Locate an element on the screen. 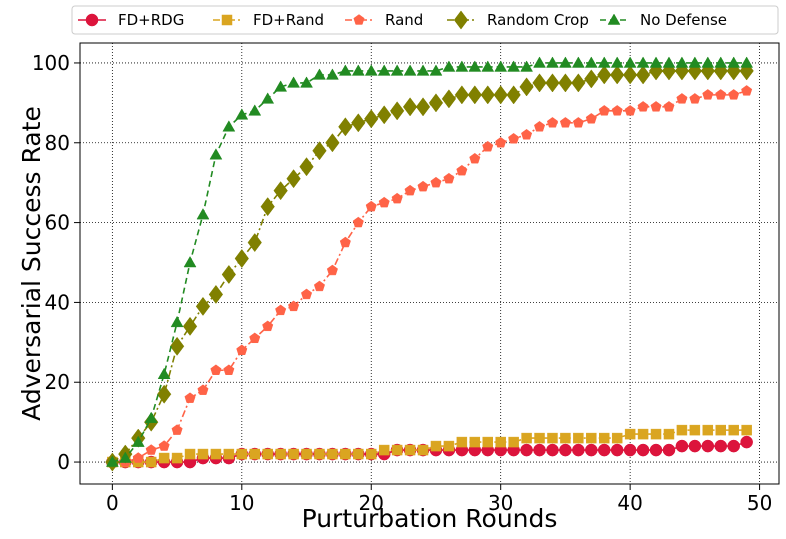 This screenshot has width=786, height=539. legend: FD+RDG FD+Rand Rand Random Crop No Defense is located at coordinates (425, 20).